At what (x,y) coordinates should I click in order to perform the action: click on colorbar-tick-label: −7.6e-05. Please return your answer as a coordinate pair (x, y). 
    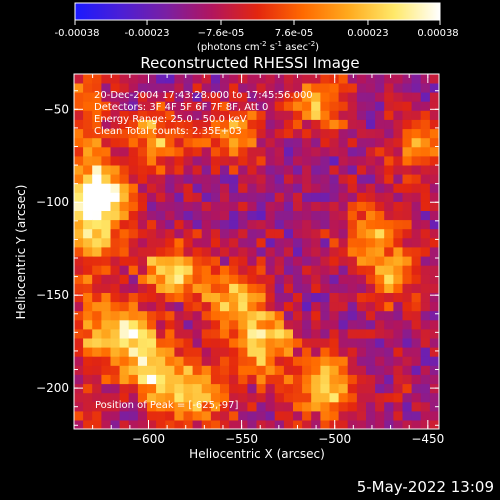
    Looking at the image, I should click on (221, 33).